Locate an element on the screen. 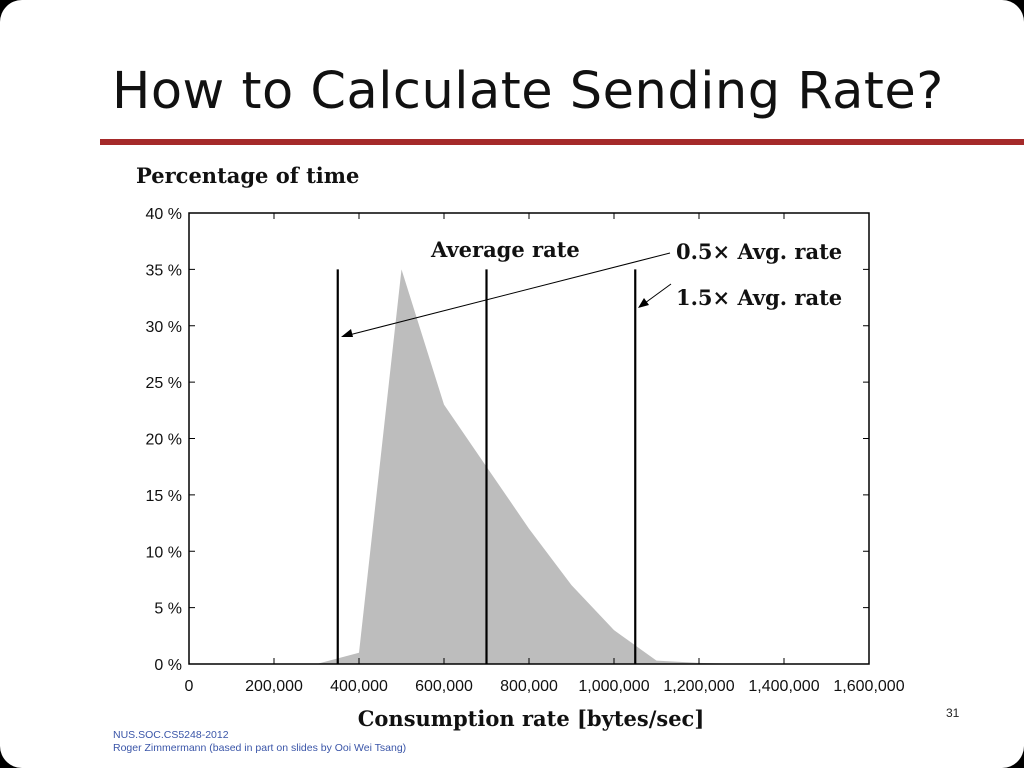  x-tick-label: 800,000 is located at coordinates (529, 686).